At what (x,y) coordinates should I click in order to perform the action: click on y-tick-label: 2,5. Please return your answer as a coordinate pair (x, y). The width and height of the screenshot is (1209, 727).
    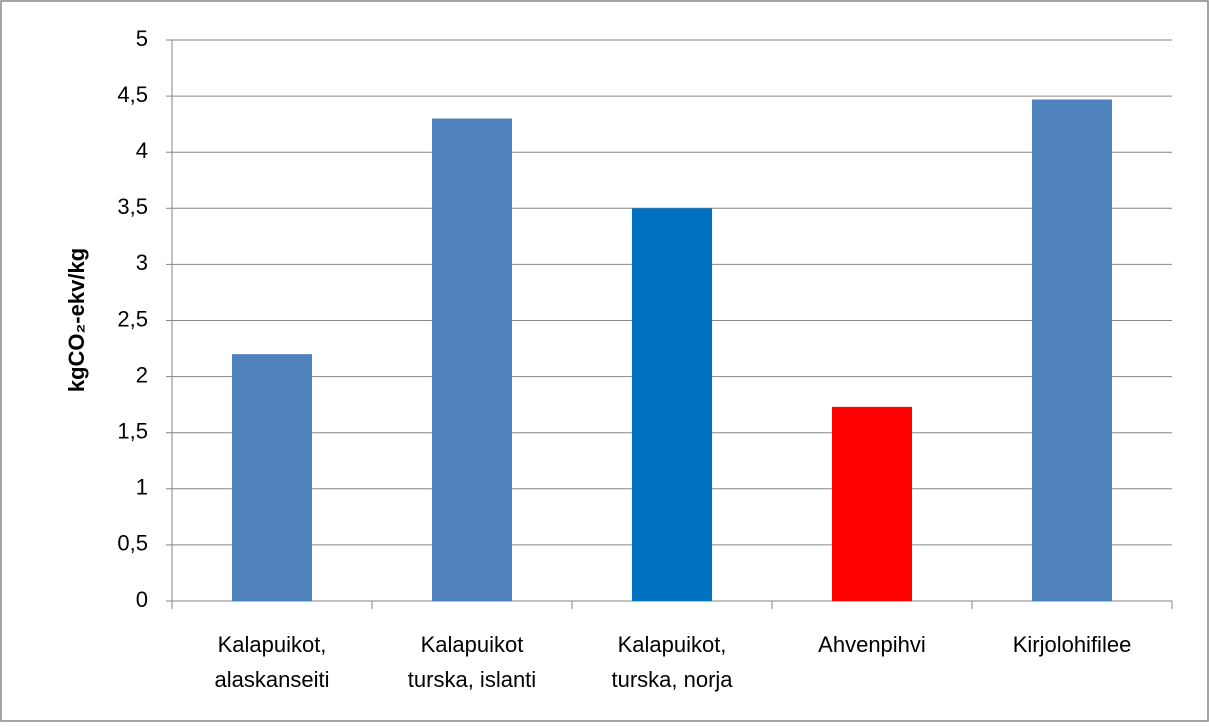
    Looking at the image, I should click on (132, 318).